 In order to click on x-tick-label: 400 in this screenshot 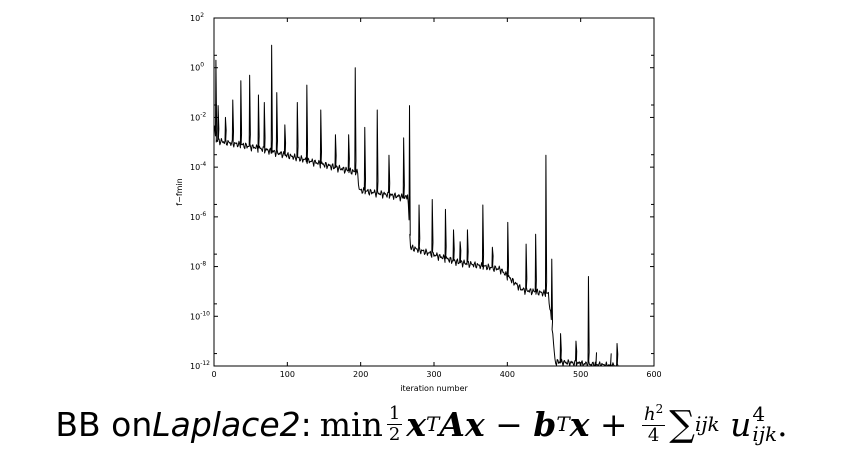, I will do `click(507, 374)`.